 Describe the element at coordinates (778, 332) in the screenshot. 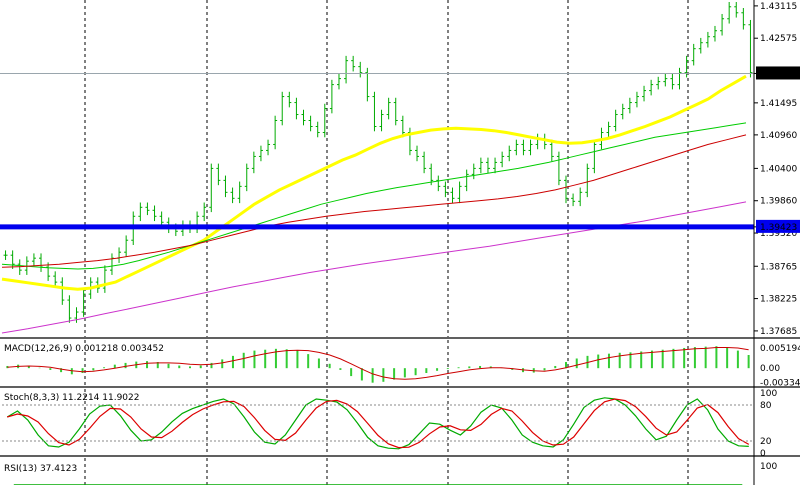

I see `price-tick-label: 1.37685` at that location.